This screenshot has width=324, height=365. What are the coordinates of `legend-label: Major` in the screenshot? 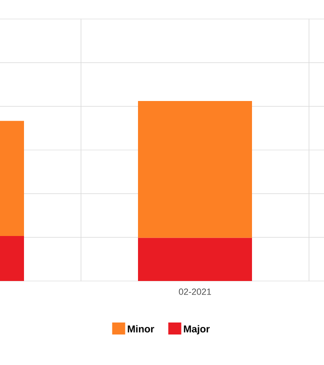 It's located at (197, 329).